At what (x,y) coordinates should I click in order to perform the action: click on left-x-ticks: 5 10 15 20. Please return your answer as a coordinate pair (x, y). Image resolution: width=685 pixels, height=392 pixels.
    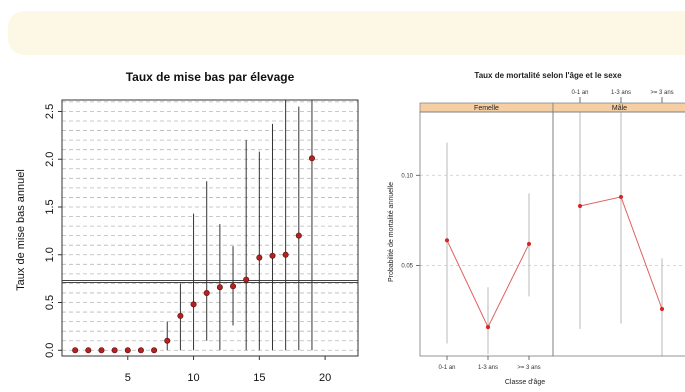
    Looking at the image, I should click on (228, 370).